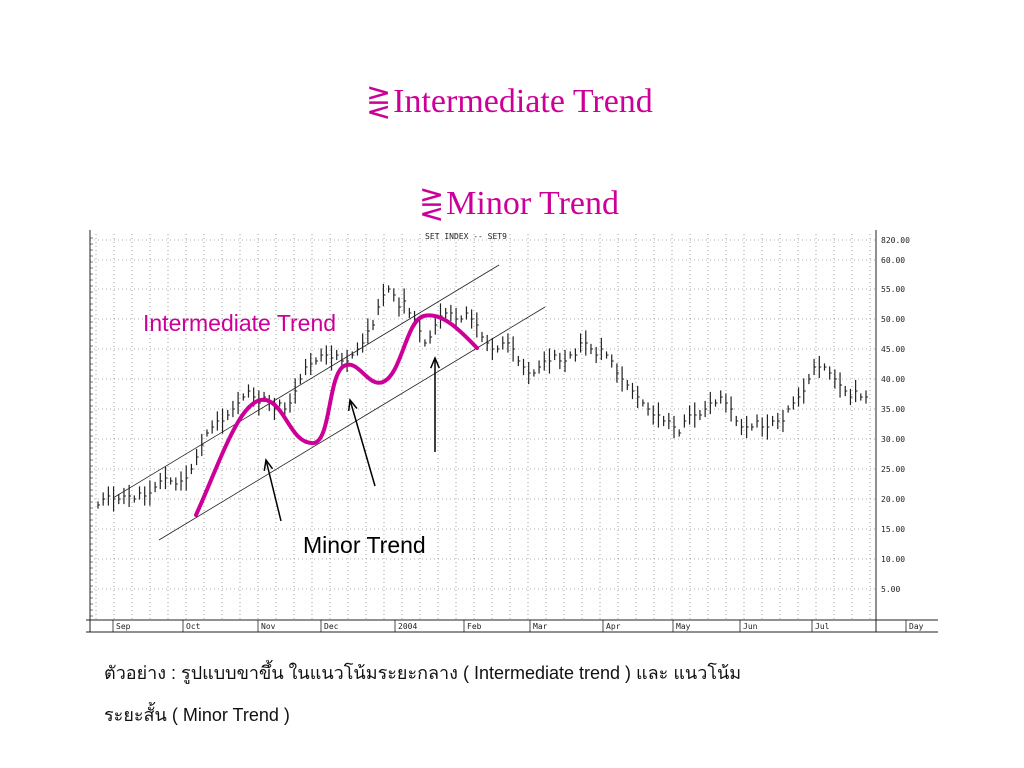  I want to click on intermediate-trend-curve, so click(336, 415).